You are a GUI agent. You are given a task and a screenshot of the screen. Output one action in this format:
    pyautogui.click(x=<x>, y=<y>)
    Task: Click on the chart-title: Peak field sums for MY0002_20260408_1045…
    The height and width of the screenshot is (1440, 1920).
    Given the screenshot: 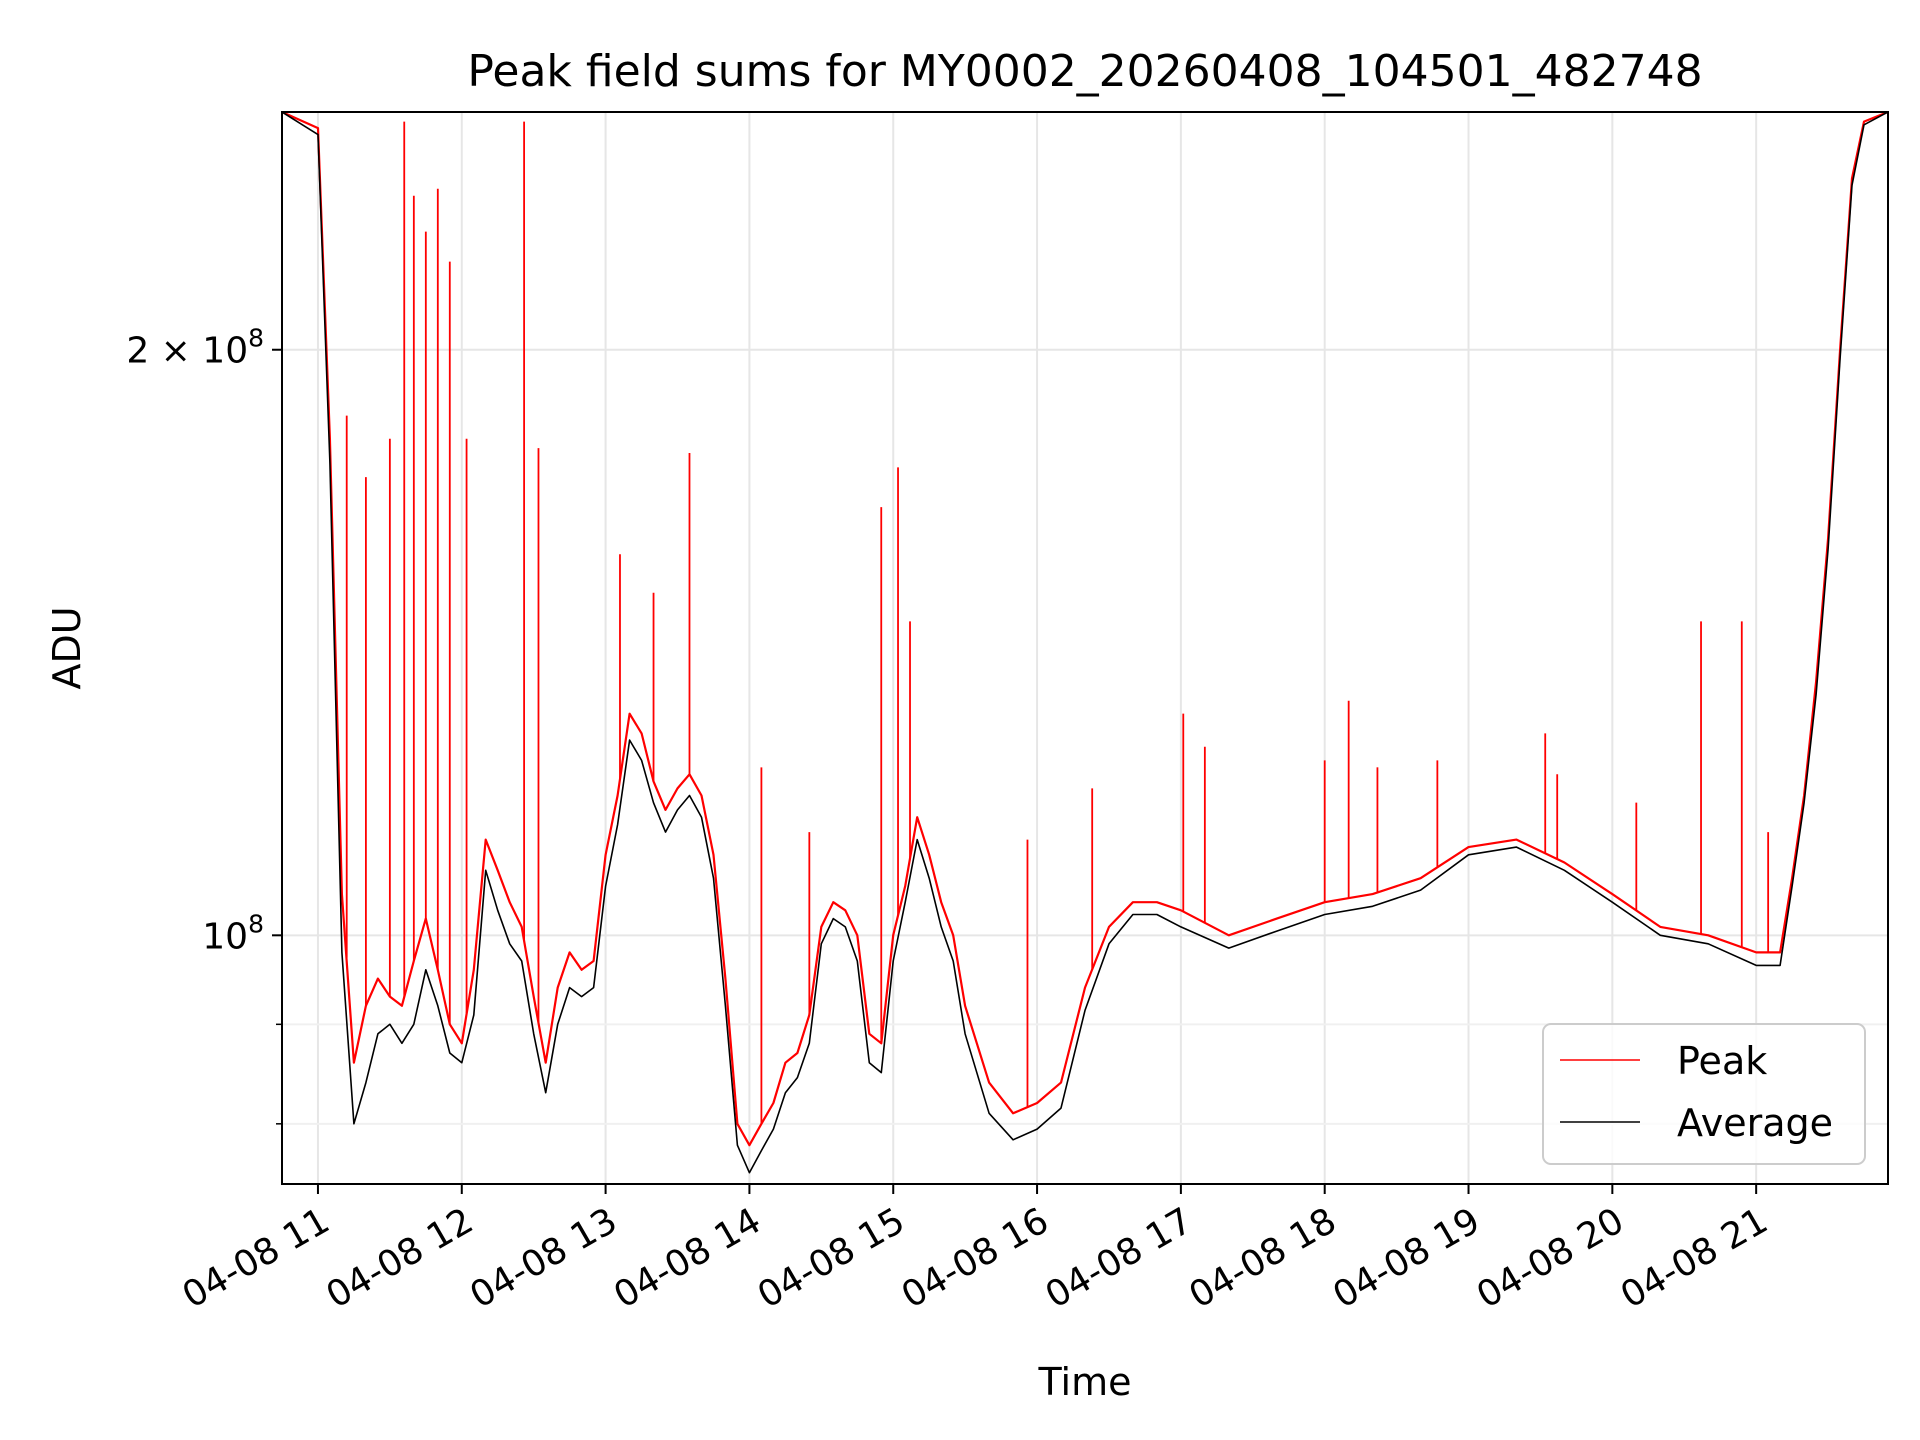 What is the action you would take?
    pyautogui.click(x=1084, y=71)
    